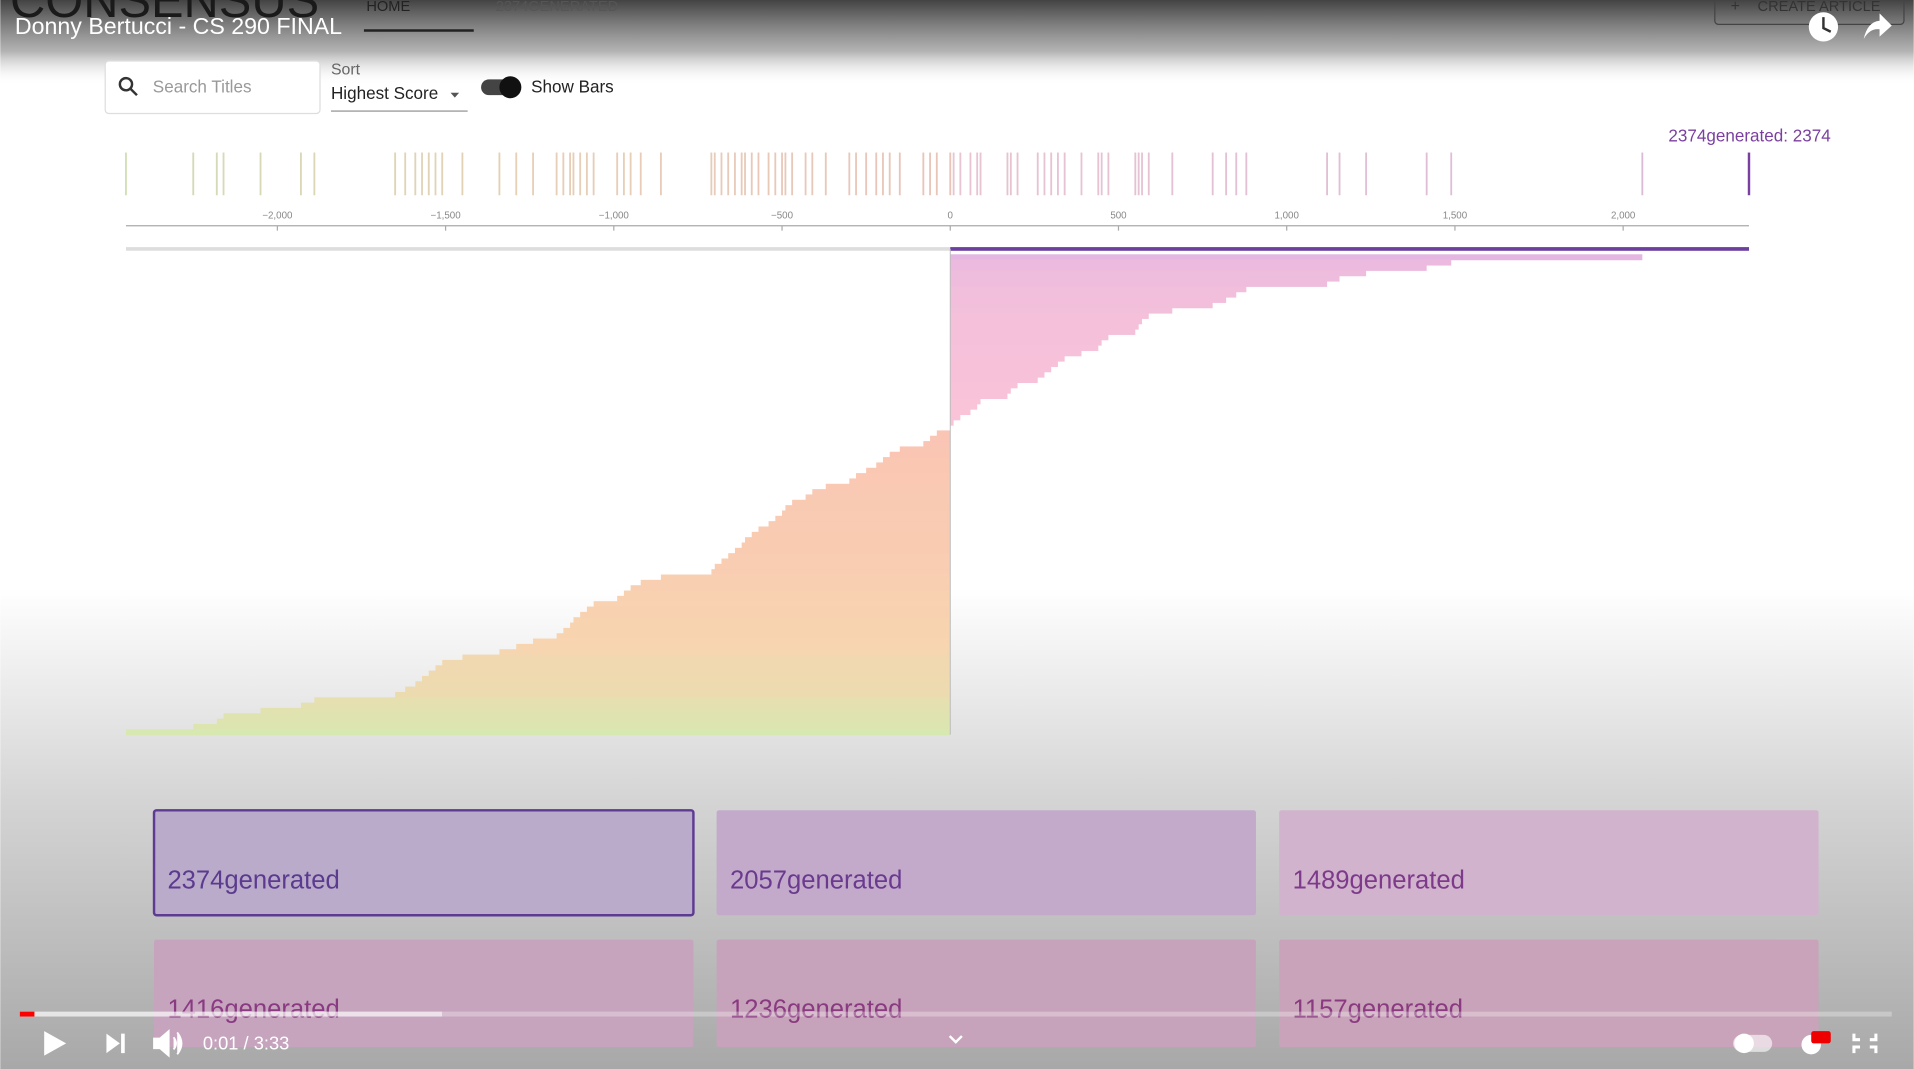 This screenshot has width=1914, height=1069. I want to click on search-box, so click(212, 87).